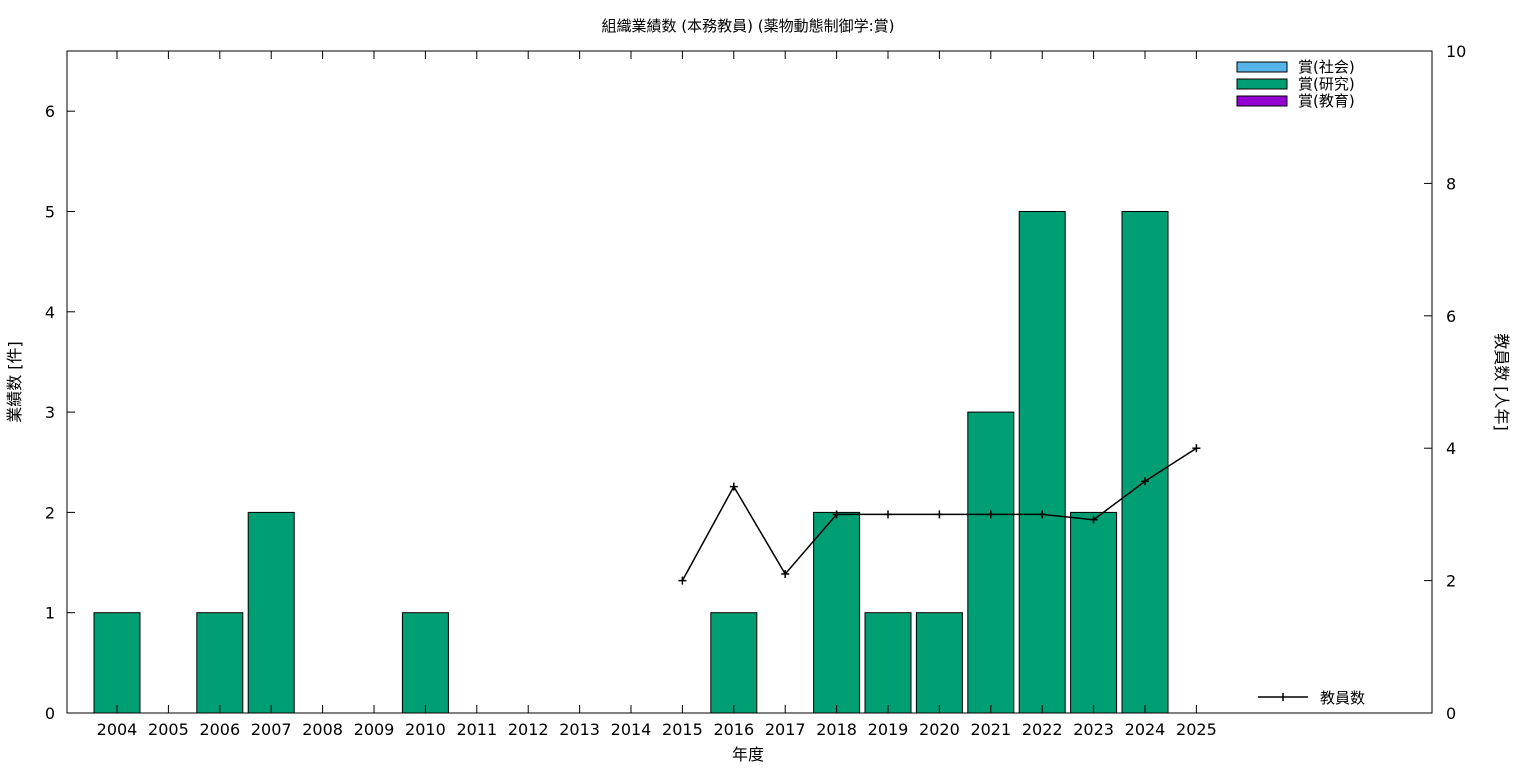 The height and width of the screenshot is (768, 1536). I want to click on x-tick-label: 2016, so click(733, 729).